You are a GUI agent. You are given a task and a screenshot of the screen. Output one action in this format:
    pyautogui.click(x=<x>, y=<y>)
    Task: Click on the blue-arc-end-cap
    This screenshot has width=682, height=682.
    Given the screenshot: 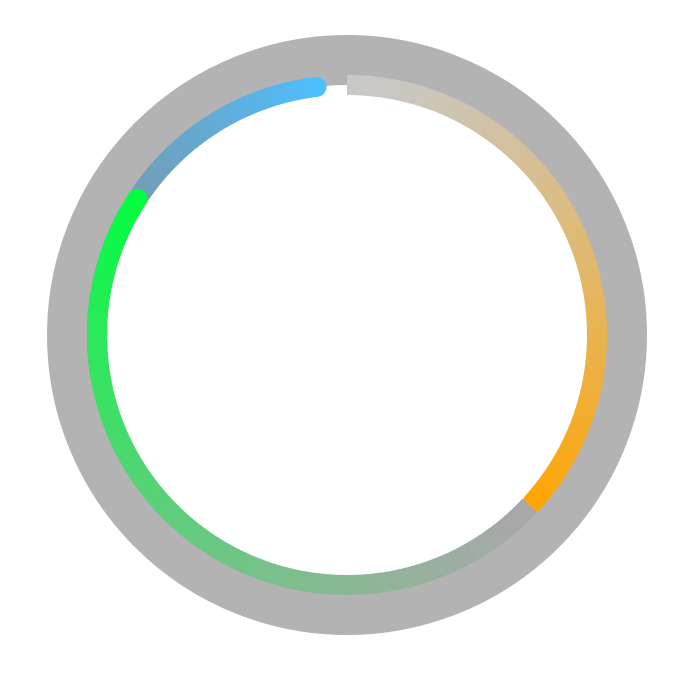 What is the action you would take?
    pyautogui.click(x=316, y=86)
    